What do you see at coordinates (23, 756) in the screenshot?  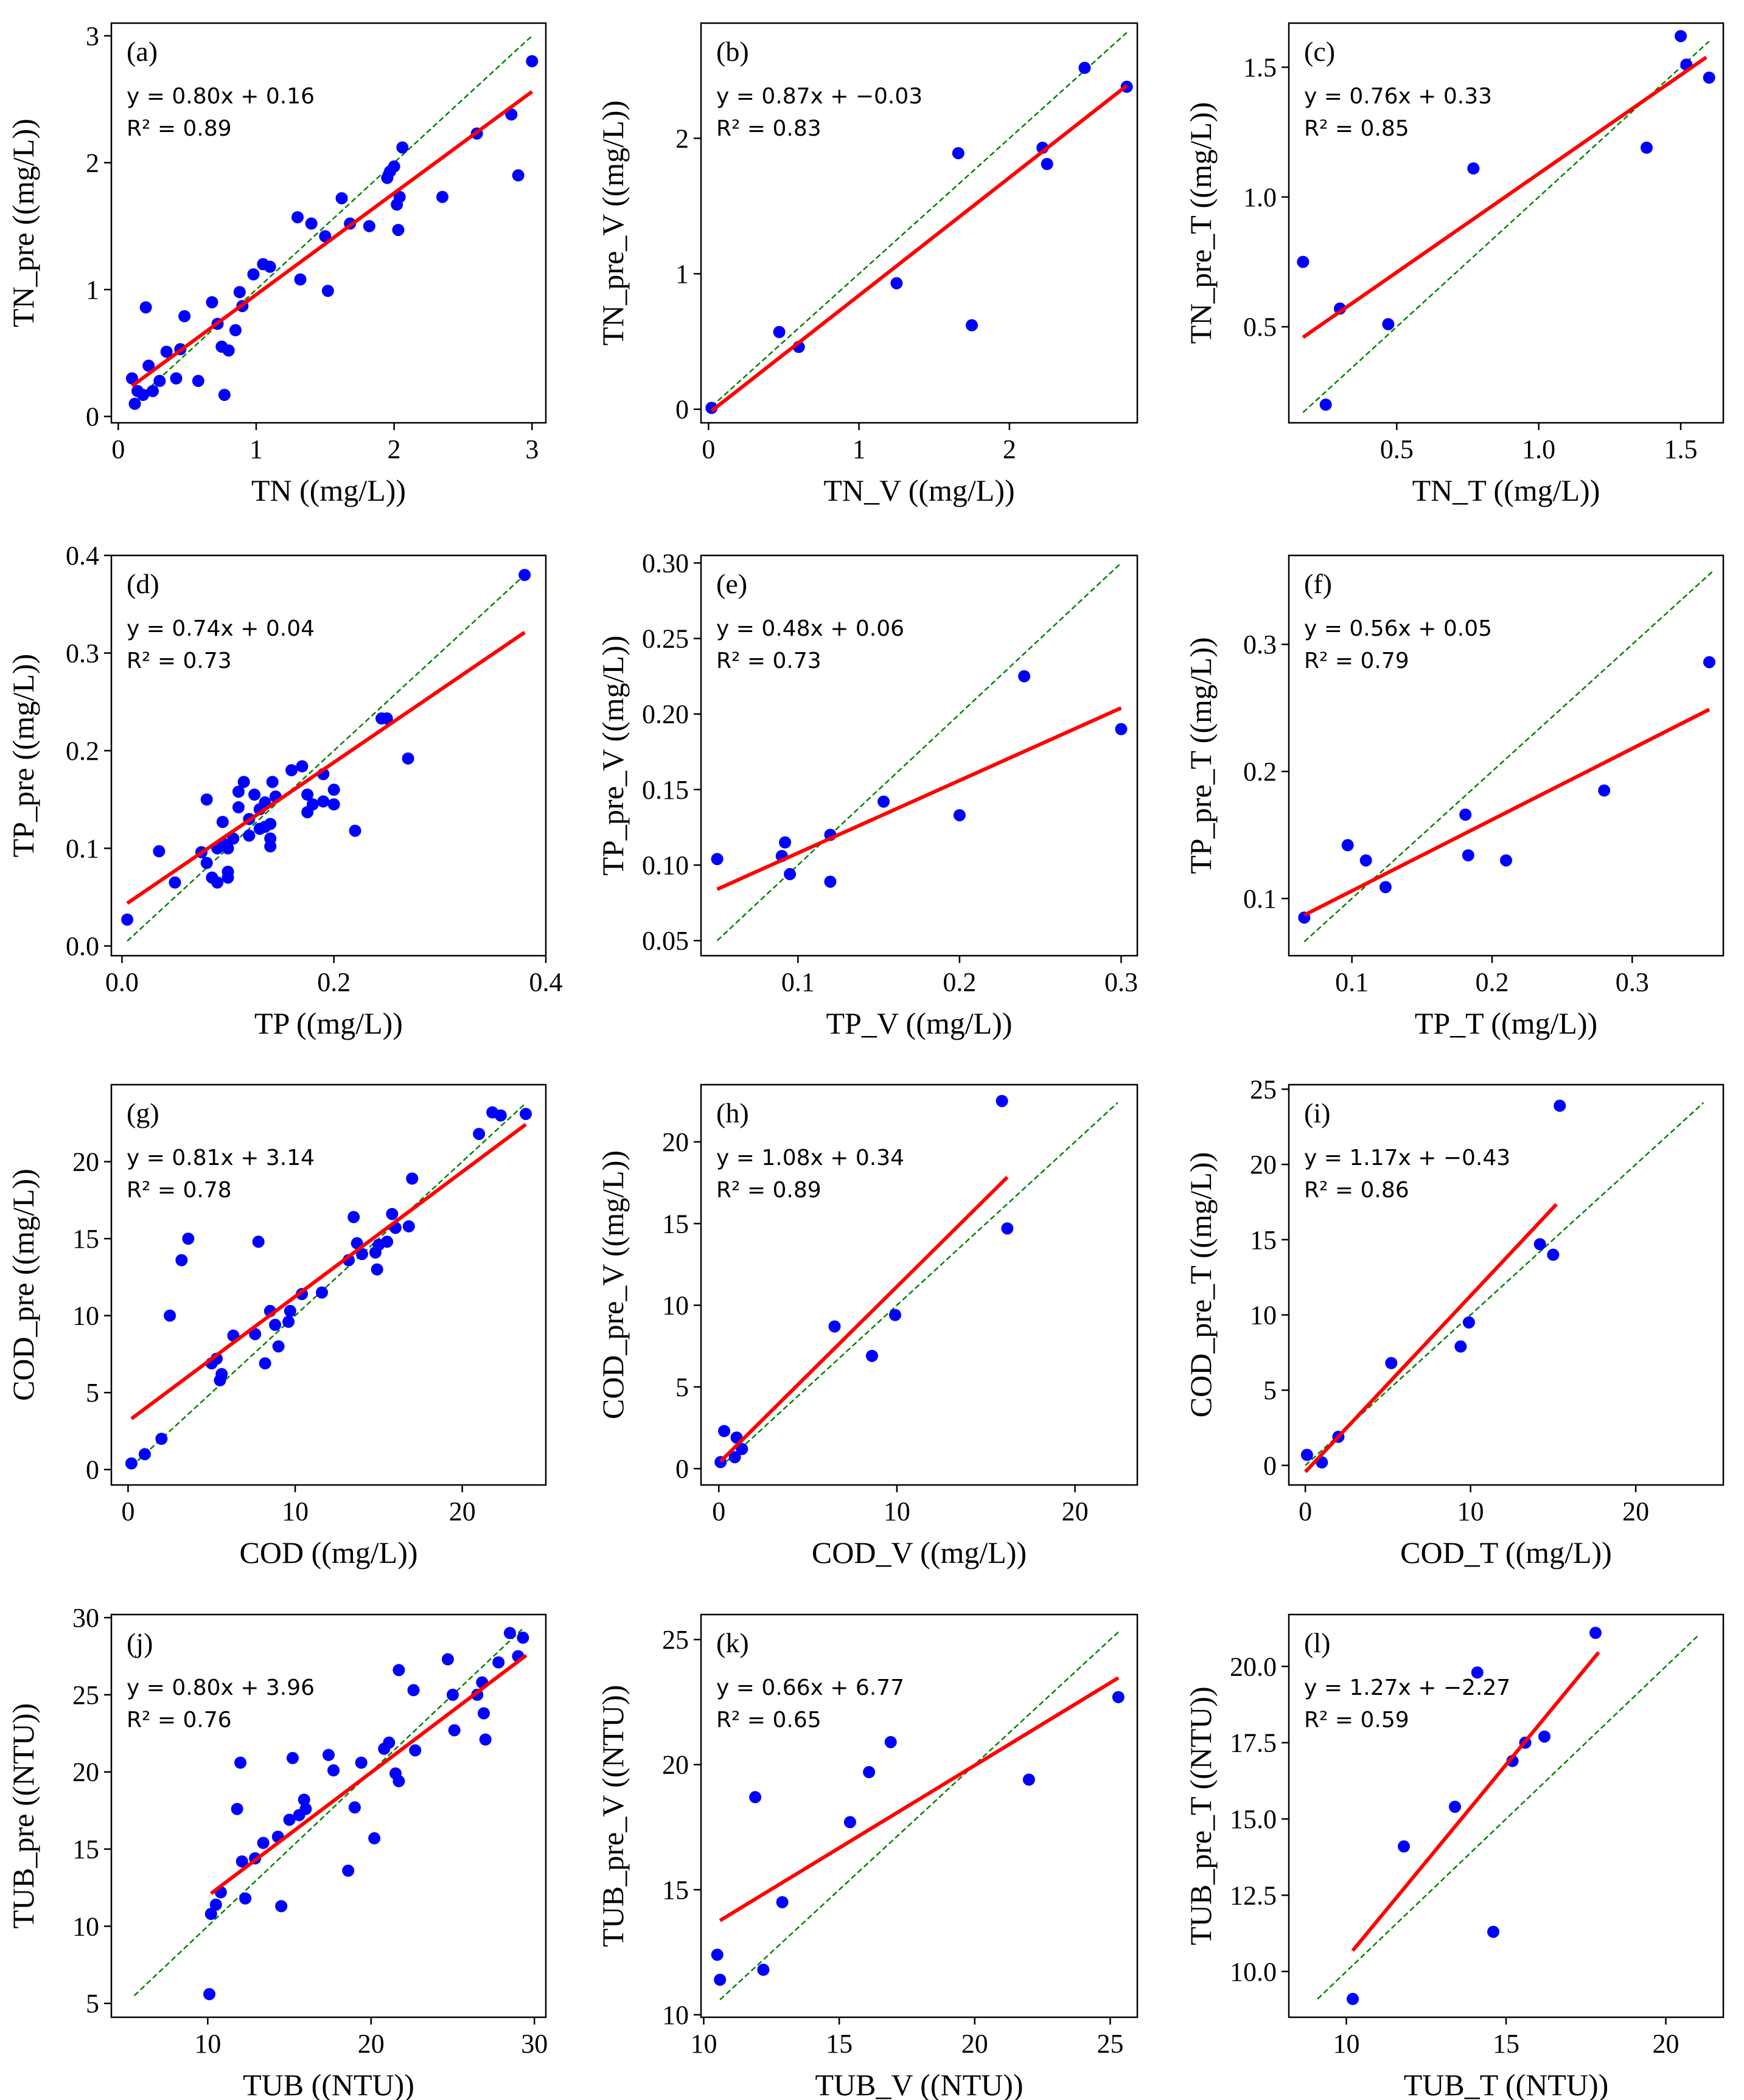 I see `y-axis-label: TP_pre ((mg/L))` at bounding box center [23, 756].